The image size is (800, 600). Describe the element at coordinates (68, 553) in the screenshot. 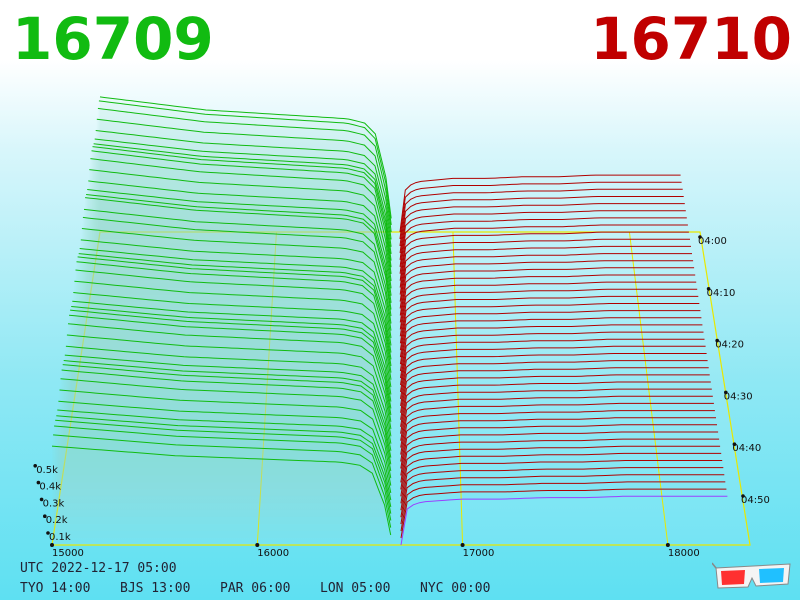

I see `x-tick-label: 15000` at that location.